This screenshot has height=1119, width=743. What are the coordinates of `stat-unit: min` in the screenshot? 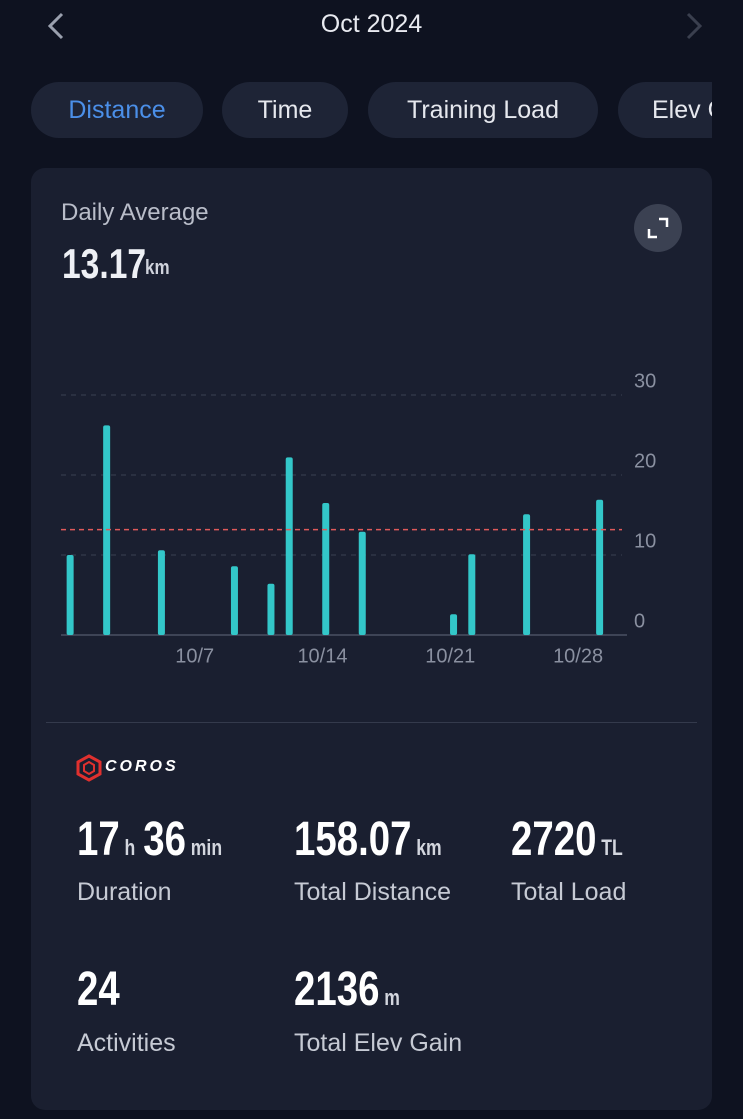 It's located at (206, 847).